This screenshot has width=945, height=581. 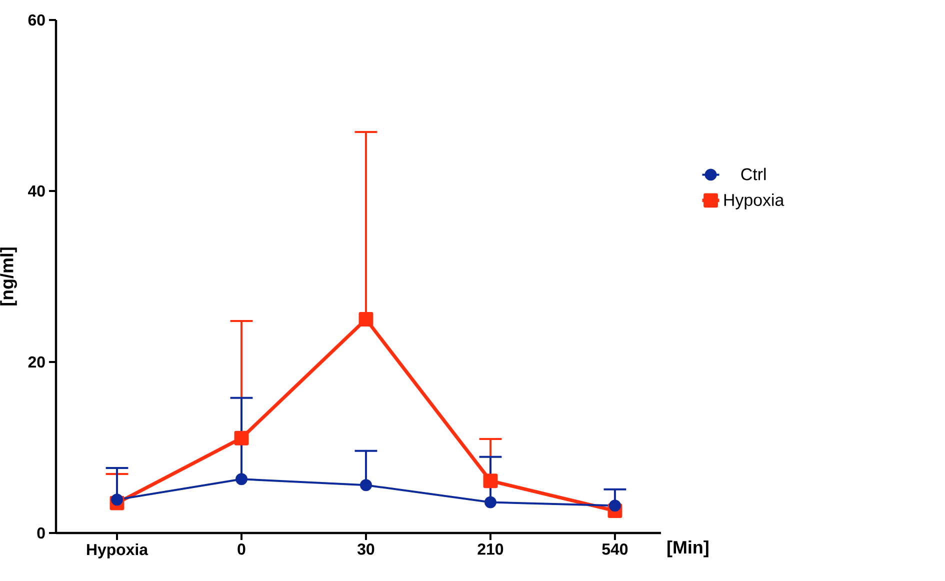 What do you see at coordinates (8, 277) in the screenshot?
I see `y-axis-title: [ng/ml]` at bounding box center [8, 277].